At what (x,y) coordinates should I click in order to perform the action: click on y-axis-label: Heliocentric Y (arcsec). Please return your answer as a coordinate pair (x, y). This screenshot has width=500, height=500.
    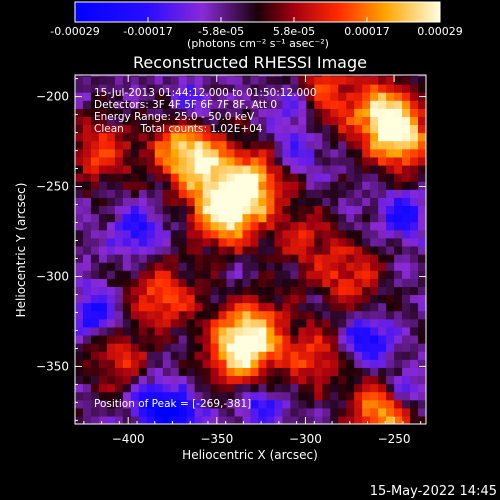
    Looking at the image, I should click on (21, 250).